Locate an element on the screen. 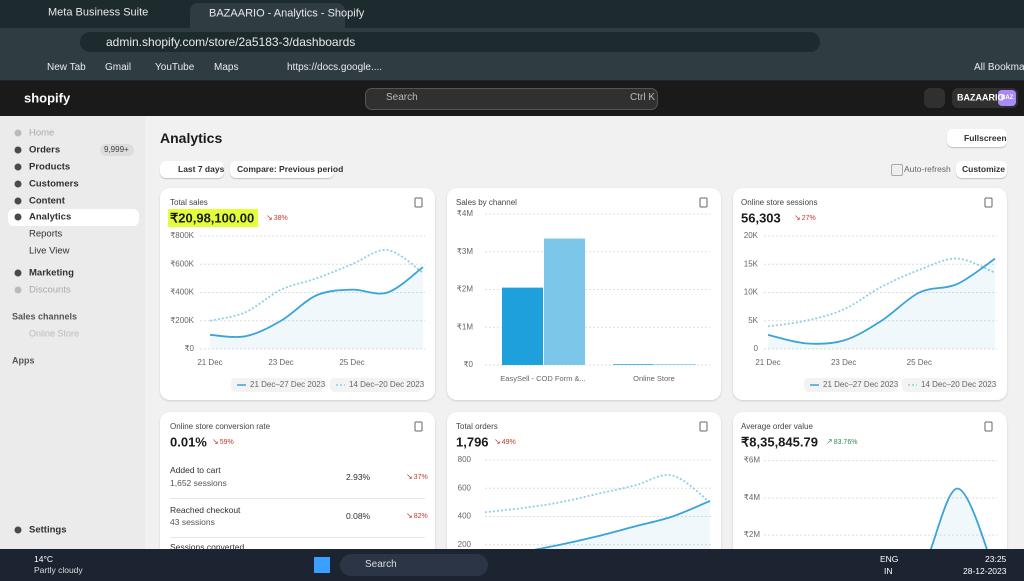  y-tick-label: ₹0 is located at coordinates (468, 364).